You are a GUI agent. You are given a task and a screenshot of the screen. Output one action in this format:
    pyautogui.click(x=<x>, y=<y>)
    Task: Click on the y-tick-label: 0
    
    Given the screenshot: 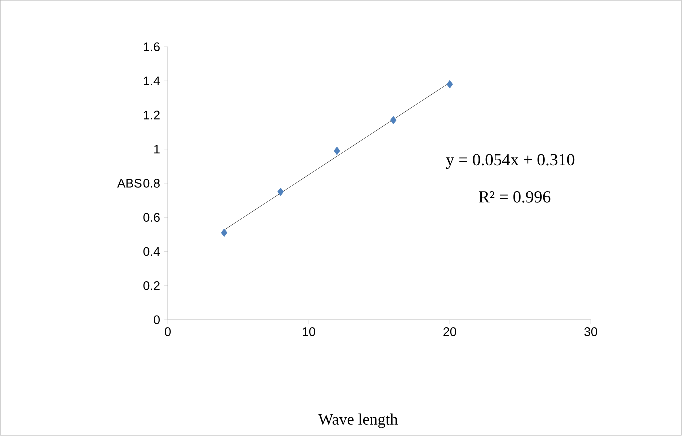 What is the action you would take?
    pyautogui.click(x=157, y=320)
    